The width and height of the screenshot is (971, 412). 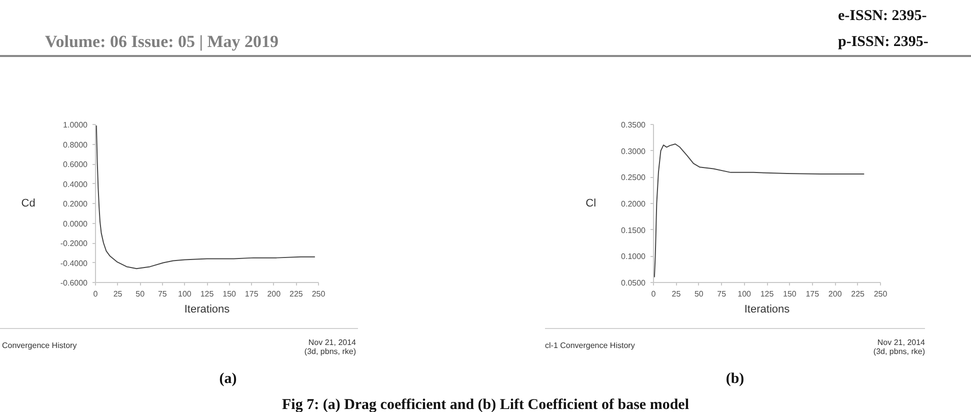 What do you see at coordinates (28, 204) in the screenshot?
I see `y-axis-title: Cd` at bounding box center [28, 204].